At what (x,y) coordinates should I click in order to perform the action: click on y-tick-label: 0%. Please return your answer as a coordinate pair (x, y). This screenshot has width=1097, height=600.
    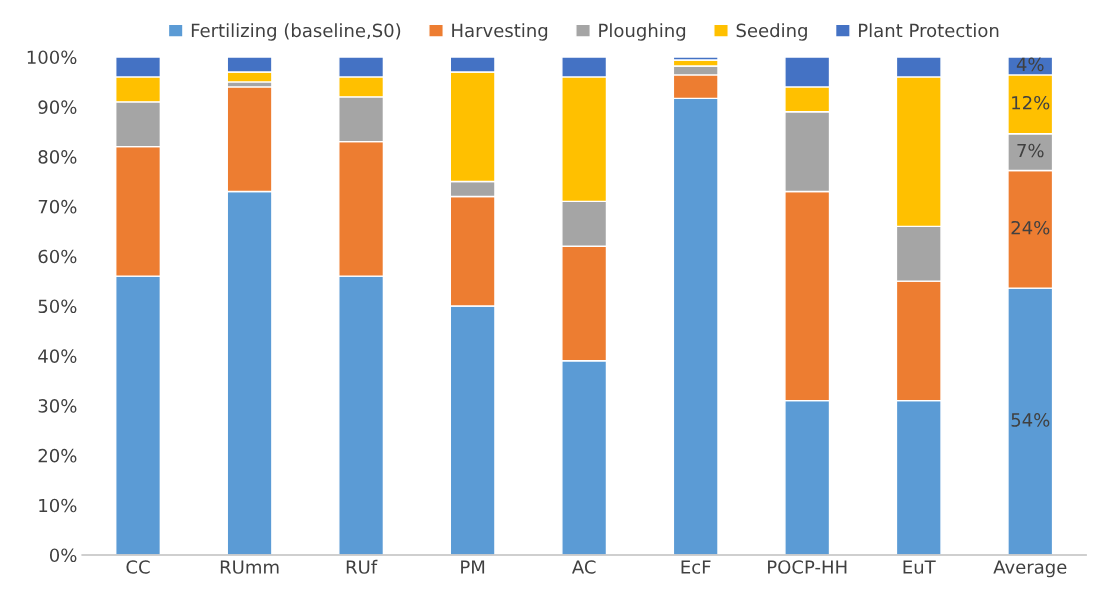
    Looking at the image, I should click on (63, 555).